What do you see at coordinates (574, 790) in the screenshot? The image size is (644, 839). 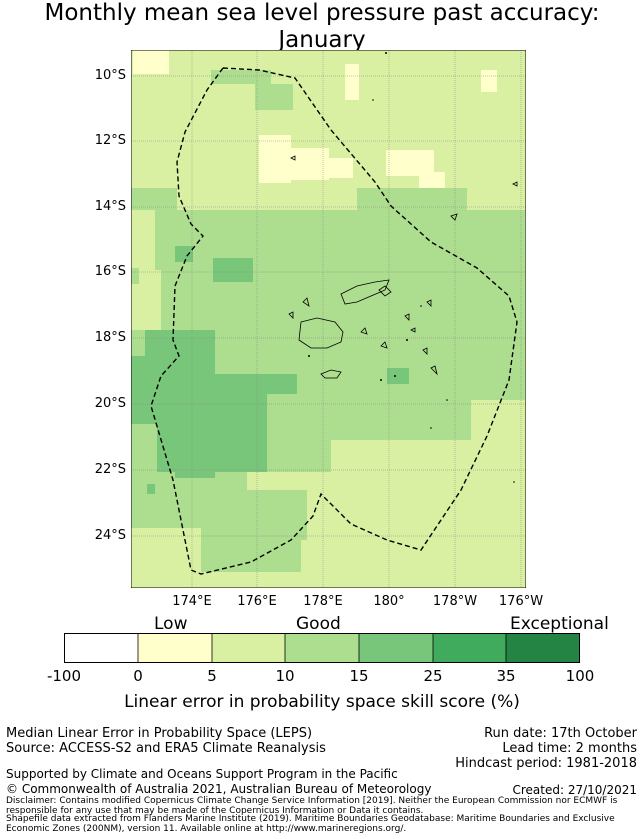 I see `created-date: Created: 27/10/2021` at bounding box center [574, 790].